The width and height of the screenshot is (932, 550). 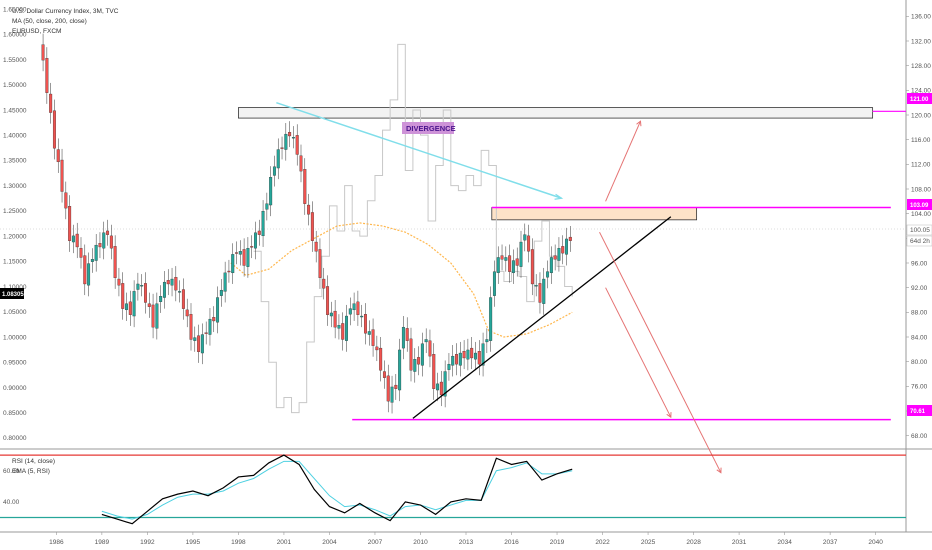 I want to click on right-axis-tick-label: 84.00, so click(x=919, y=337).